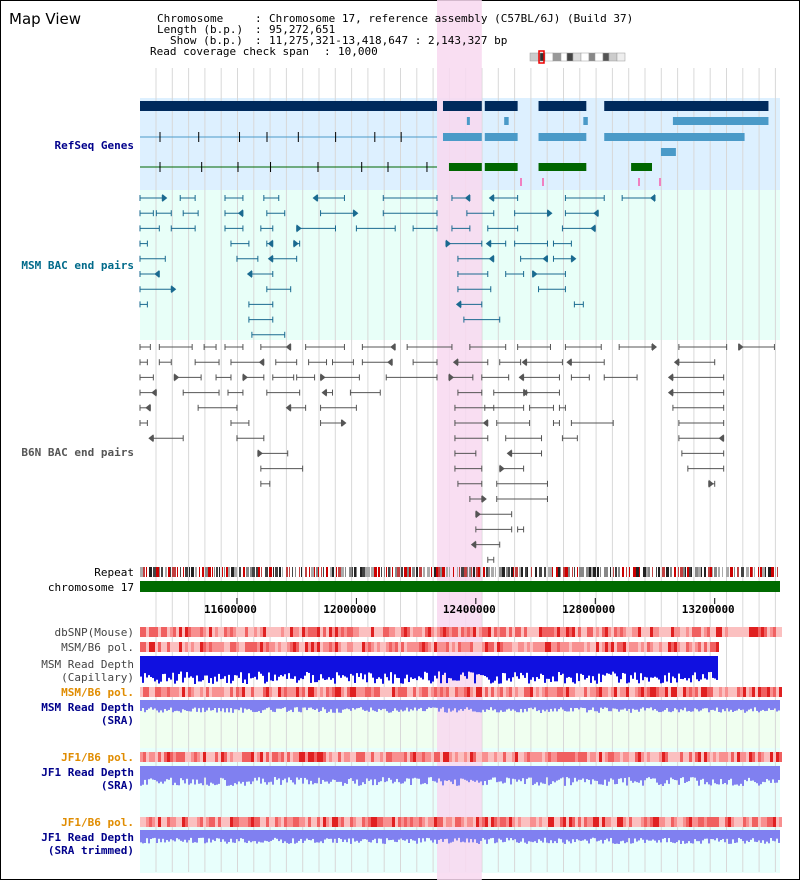  I want to click on msm-read-depth-sra-label: MSM Read Depth (SRA), so click(87, 714).